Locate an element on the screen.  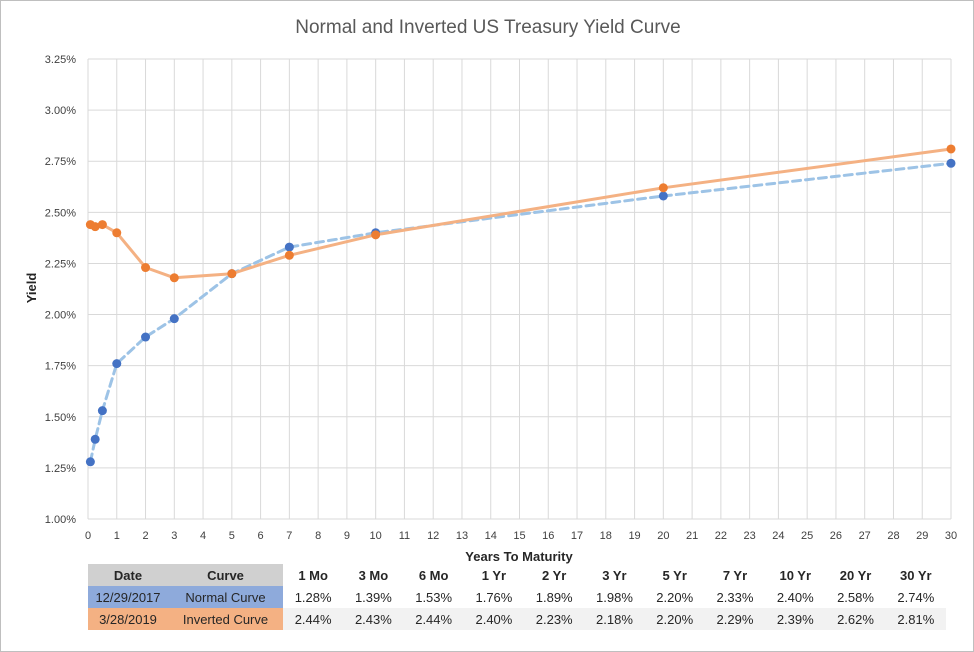
x-axis-title: Years To Maturity is located at coordinates (519, 556).